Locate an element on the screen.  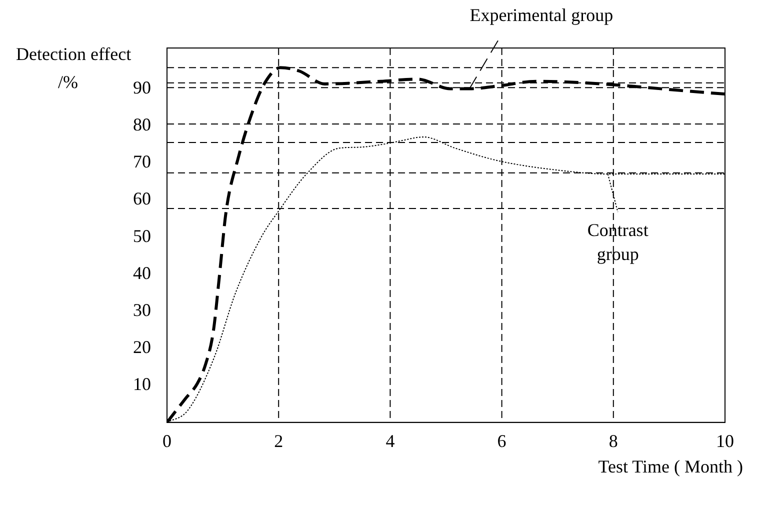
x-tick-label: 10 is located at coordinates (725, 440).